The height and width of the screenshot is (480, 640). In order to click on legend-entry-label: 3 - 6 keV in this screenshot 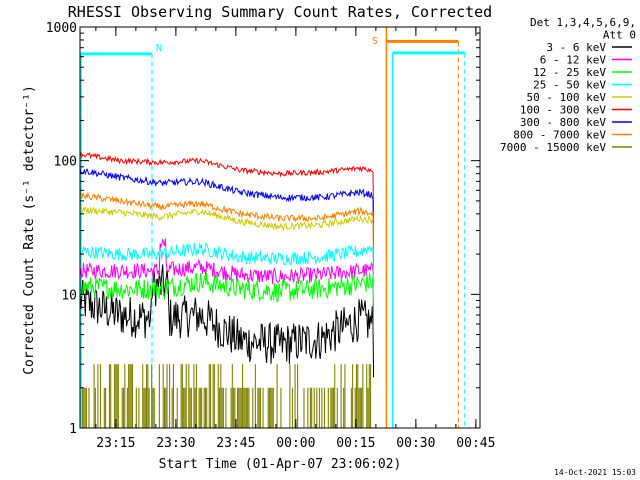, I will do `click(576, 47)`.